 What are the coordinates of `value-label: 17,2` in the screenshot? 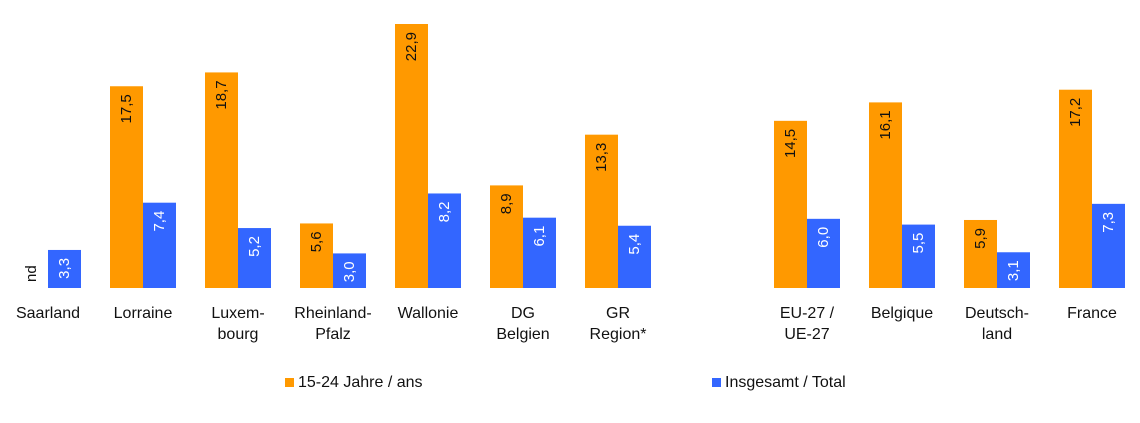 It's located at (1075, 112).